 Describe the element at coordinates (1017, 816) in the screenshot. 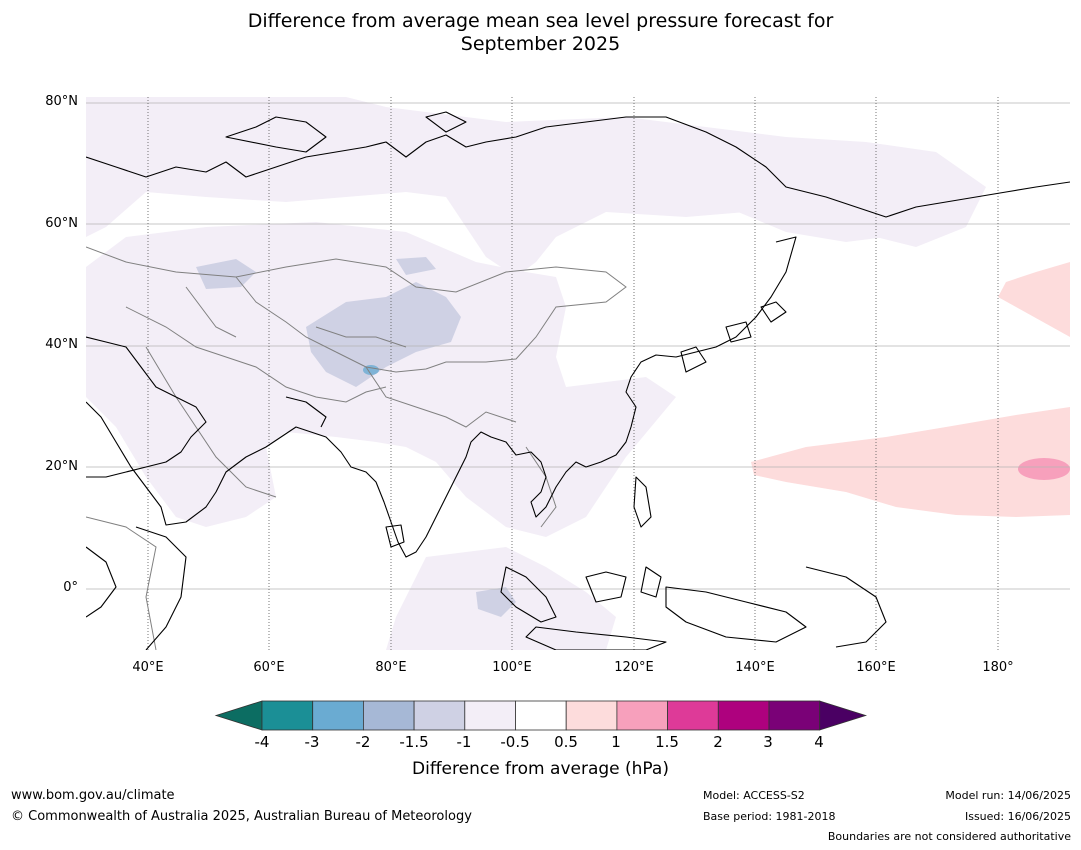

I see `issued-text: Issued: 16/06/2025` at that location.